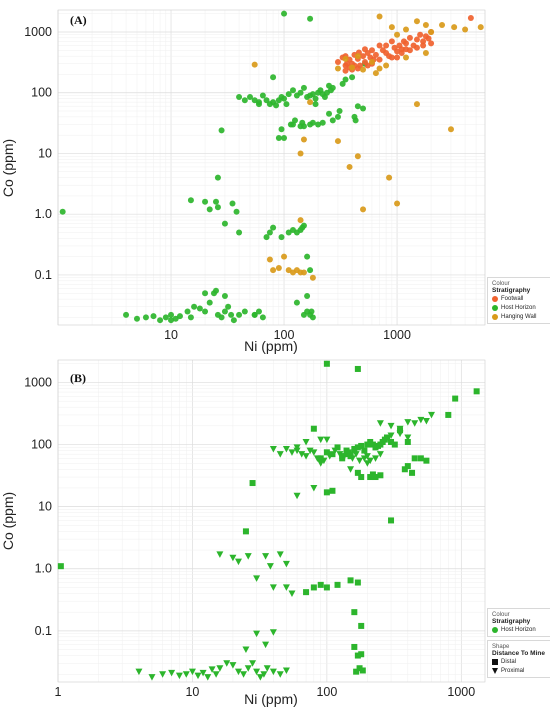 The image size is (550, 712). Describe the element at coordinates (495, 670) in the screenshot. I see `triangle-icon` at that location.